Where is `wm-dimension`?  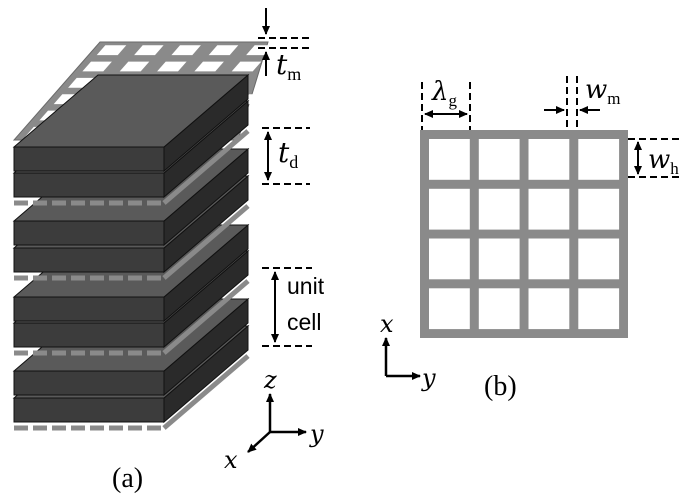
wm-dimension is located at coordinates (572, 103).